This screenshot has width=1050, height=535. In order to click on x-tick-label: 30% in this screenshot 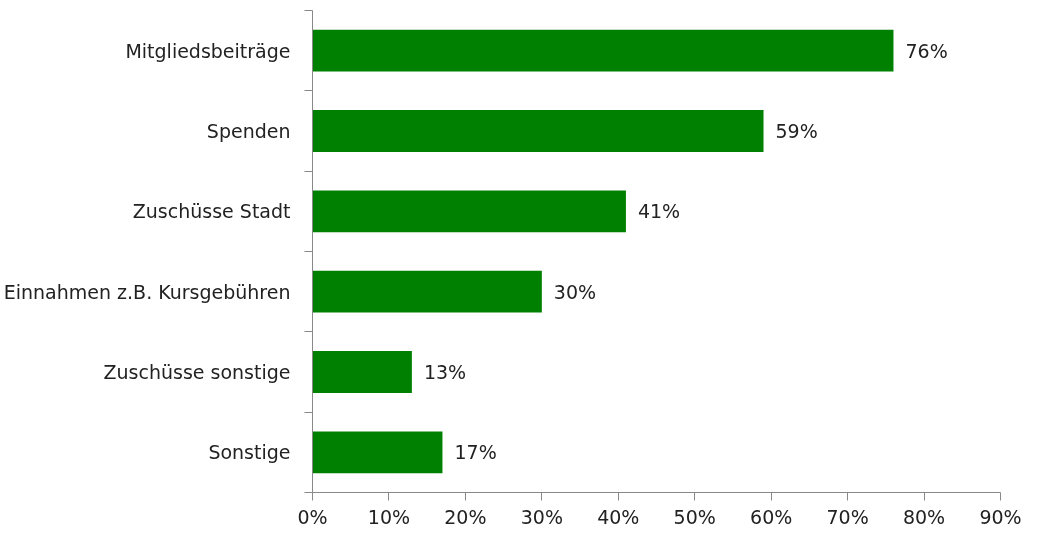, I will do `click(541, 516)`.